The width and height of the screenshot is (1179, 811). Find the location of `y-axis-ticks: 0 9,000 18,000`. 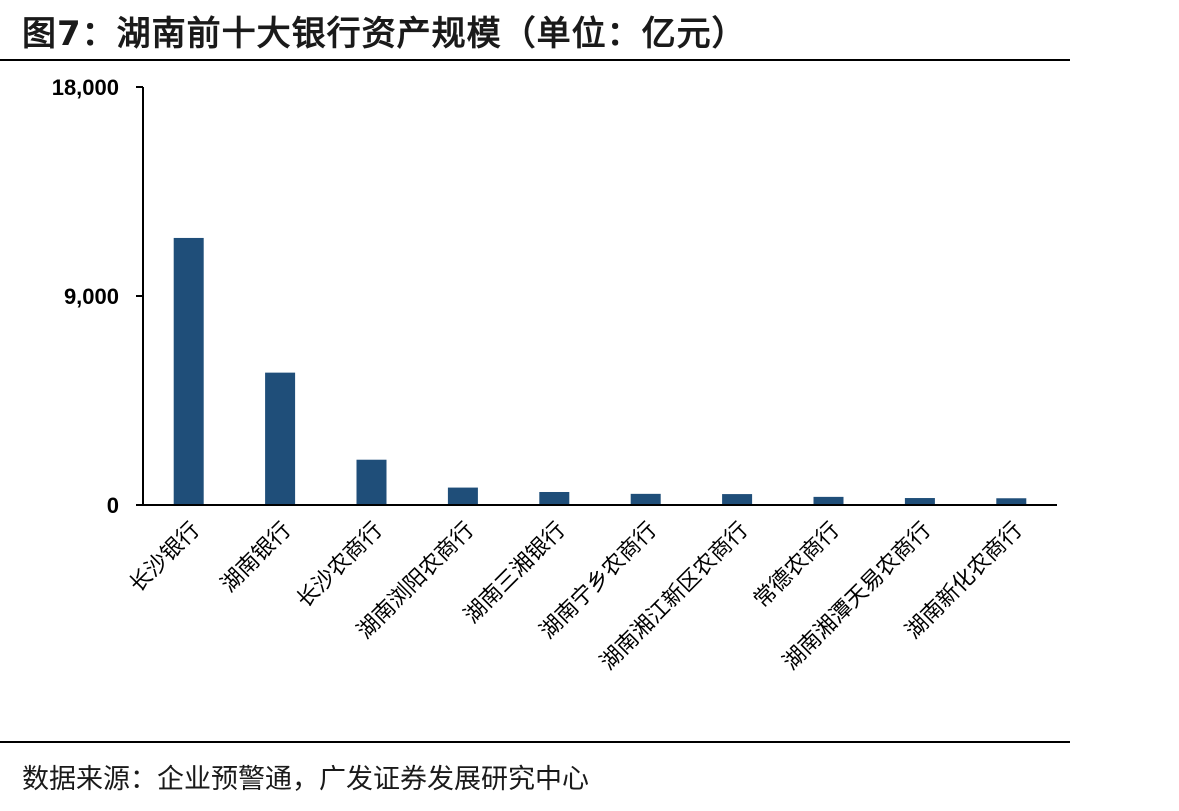

y-axis-ticks: 0 9,000 18,000 is located at coordinates (97, 296).